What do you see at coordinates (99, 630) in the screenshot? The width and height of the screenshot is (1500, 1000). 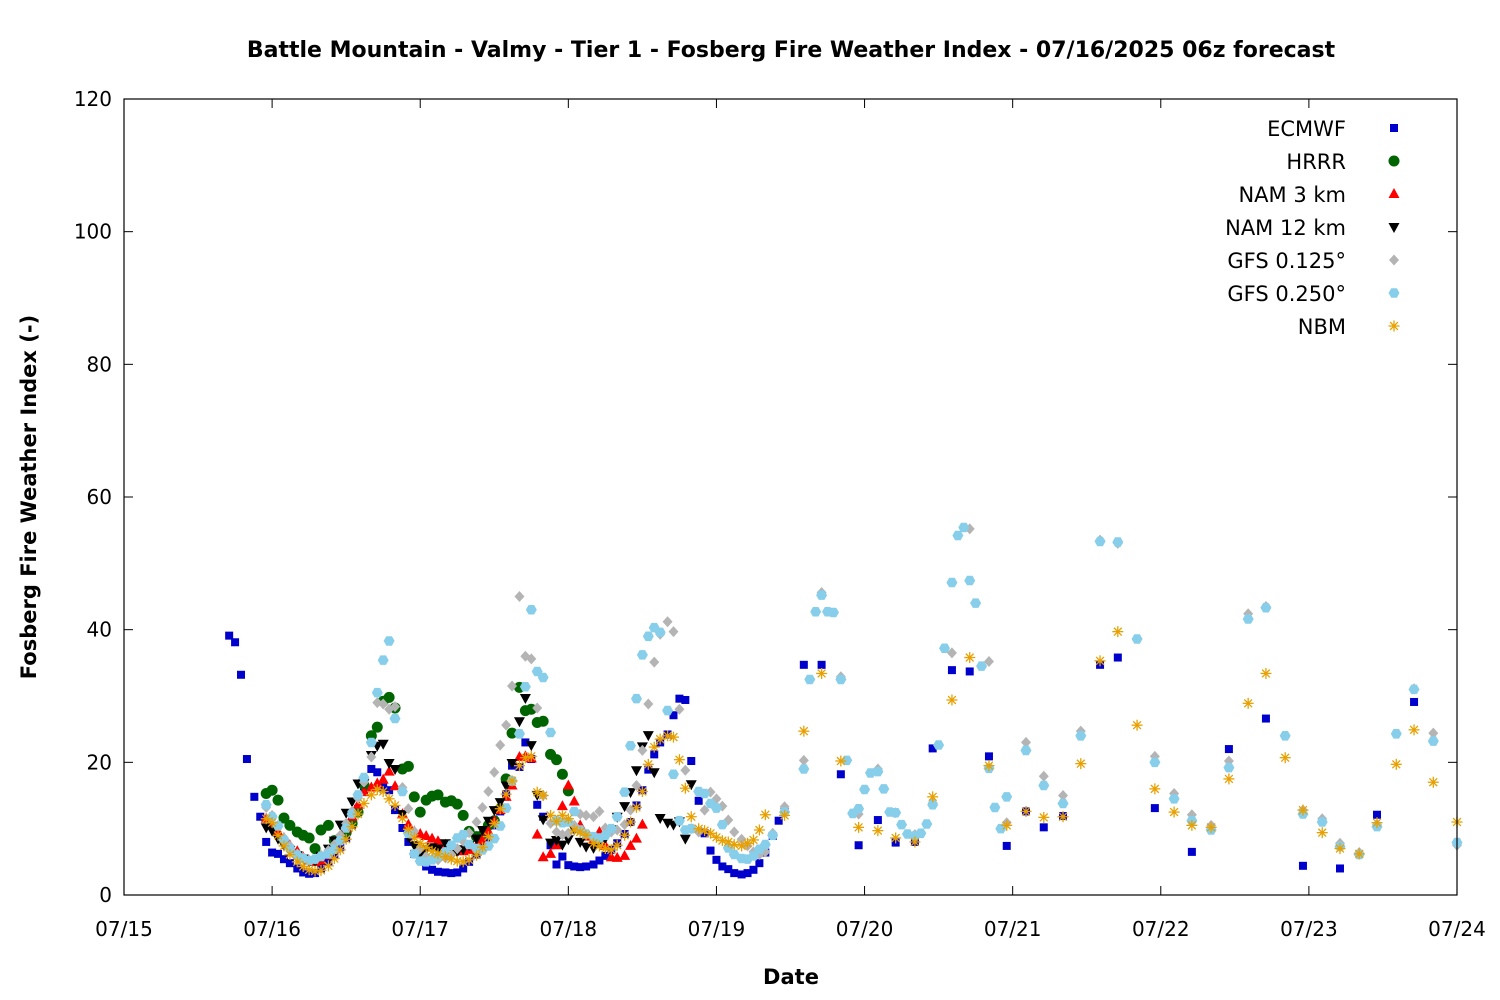 I see `y-tick-label: 40` at bounding box center [99, 630].